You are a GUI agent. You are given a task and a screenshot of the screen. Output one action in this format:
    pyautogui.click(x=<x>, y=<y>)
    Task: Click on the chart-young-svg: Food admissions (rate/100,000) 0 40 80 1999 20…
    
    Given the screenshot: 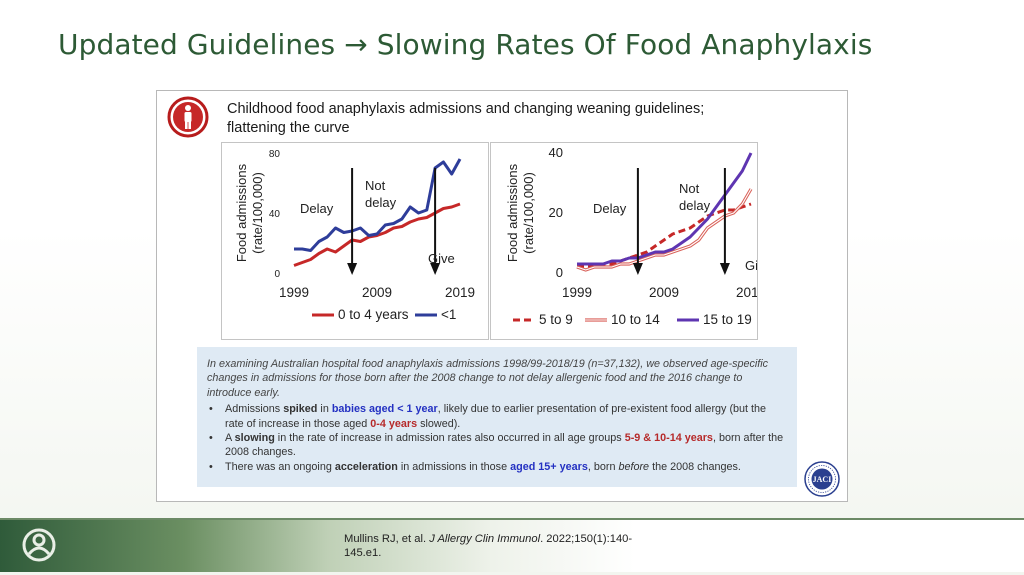 What is the action you would take?
    pyautogui.click(x=354, y=235)
    